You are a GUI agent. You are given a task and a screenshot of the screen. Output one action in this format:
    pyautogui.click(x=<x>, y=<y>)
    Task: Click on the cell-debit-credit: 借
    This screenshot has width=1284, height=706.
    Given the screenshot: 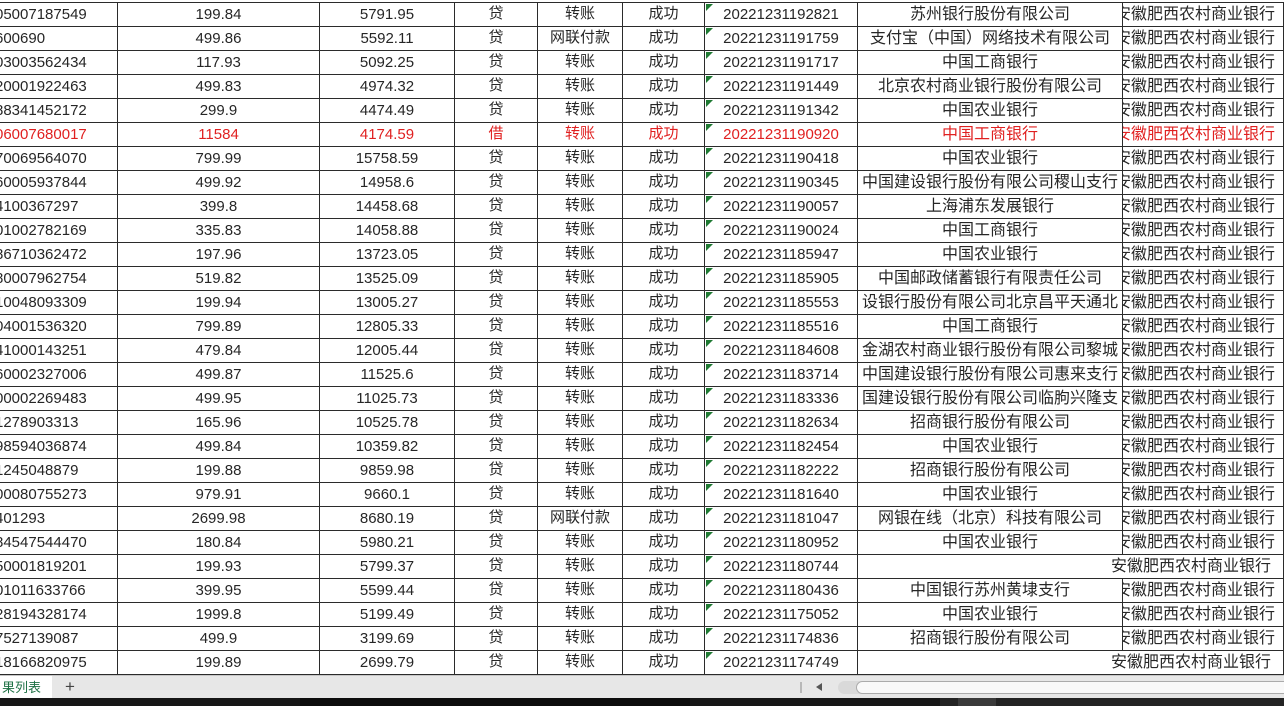 What is the action you would take?
    pyautogui.click(x=496, y=134)
    